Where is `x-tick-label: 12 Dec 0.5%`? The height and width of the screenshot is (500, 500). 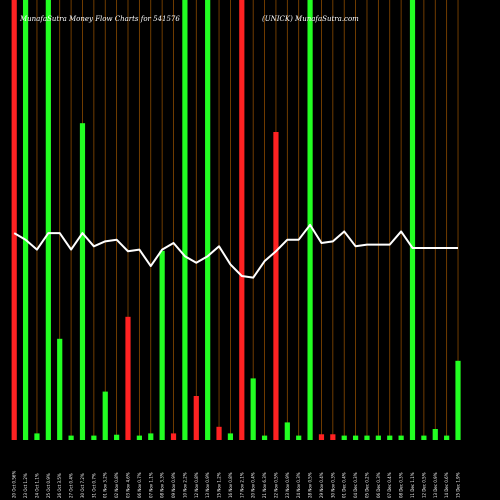
x-tick-label: 12 Dec 0.5% is located at coordinates (423, 485).